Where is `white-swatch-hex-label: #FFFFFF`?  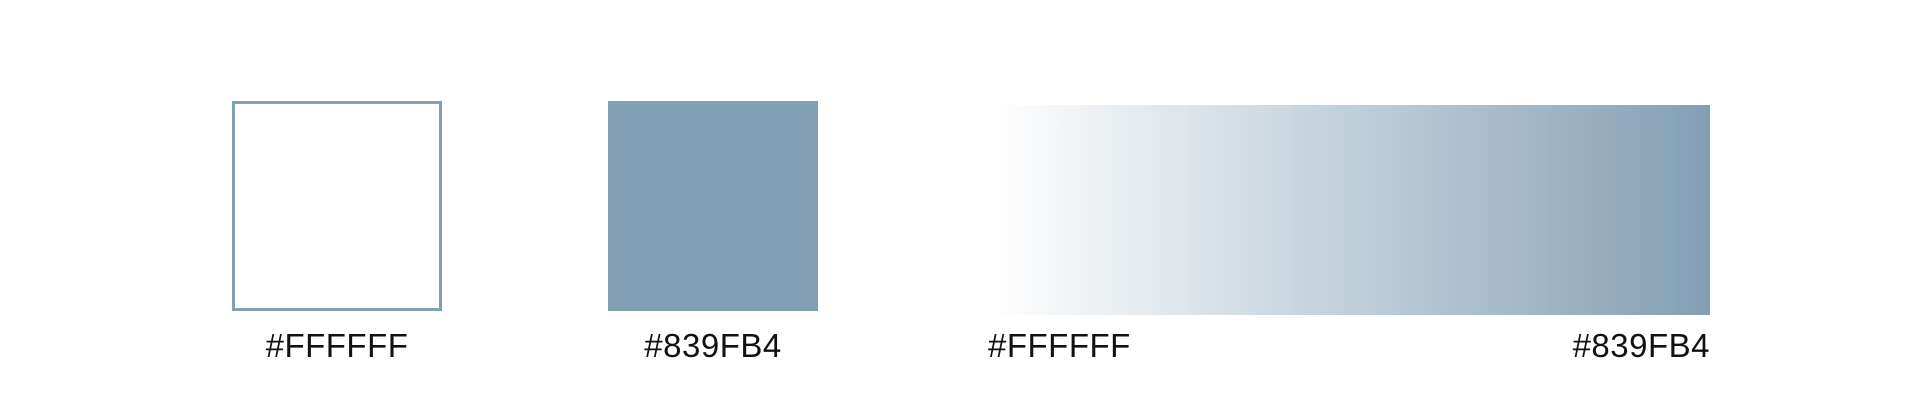
white-swatch-hex-label: #FFFFFF is located at coordinates (337, 345).